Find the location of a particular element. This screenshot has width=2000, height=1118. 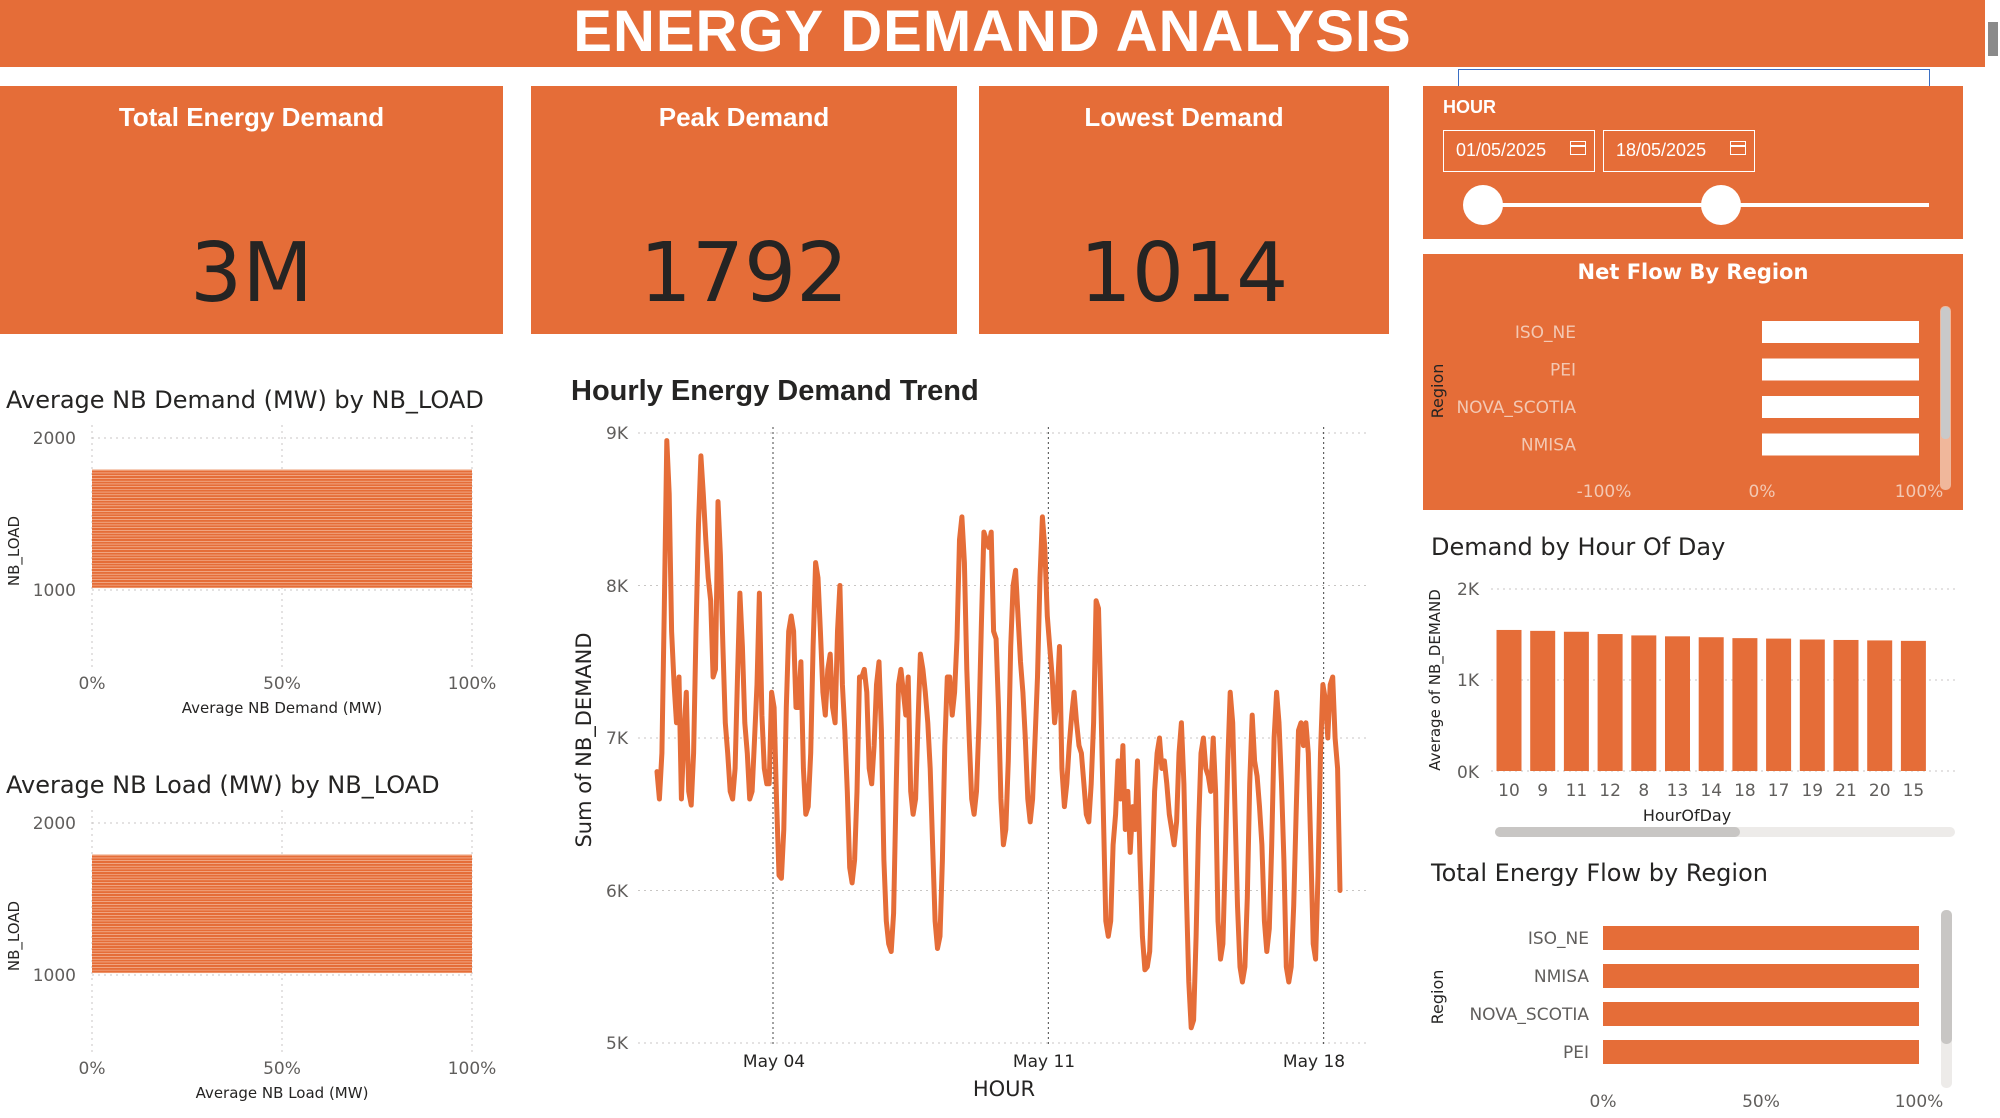

net-flow-xtick: -100% is located at coordinates (1604, 492).